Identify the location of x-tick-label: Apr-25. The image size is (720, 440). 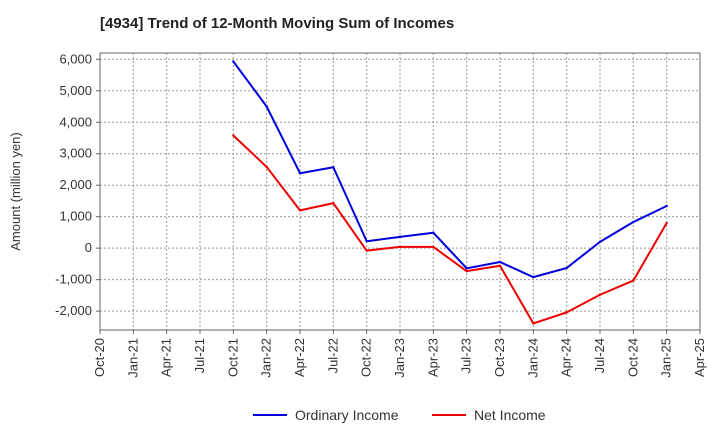
(699, 357).